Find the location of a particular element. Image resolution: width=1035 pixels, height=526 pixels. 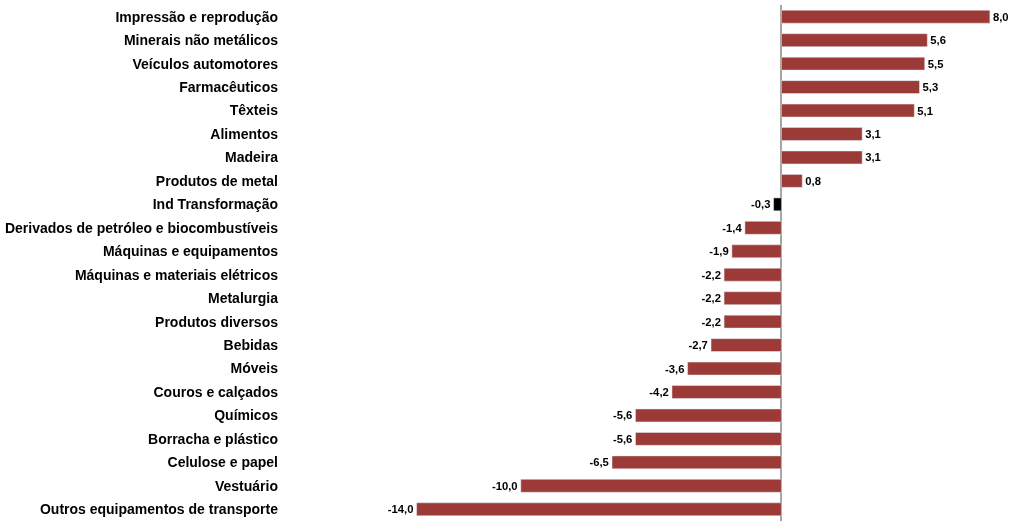

y-tick-label: Borracha e plástico is located at coordinates (213, 438).